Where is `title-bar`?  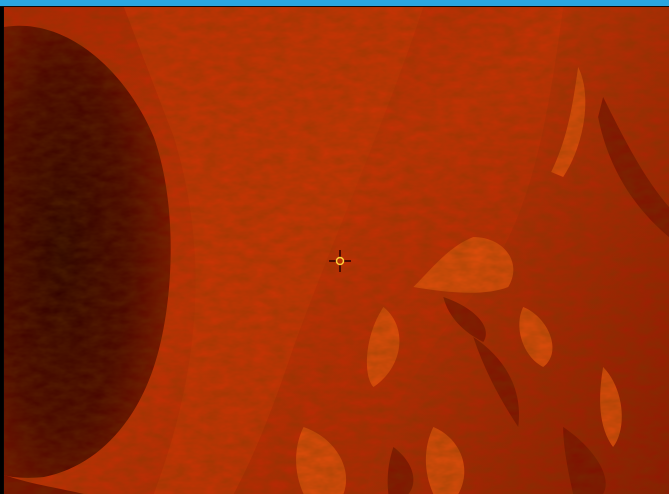 title-bar is located at coordinates (334, 3).